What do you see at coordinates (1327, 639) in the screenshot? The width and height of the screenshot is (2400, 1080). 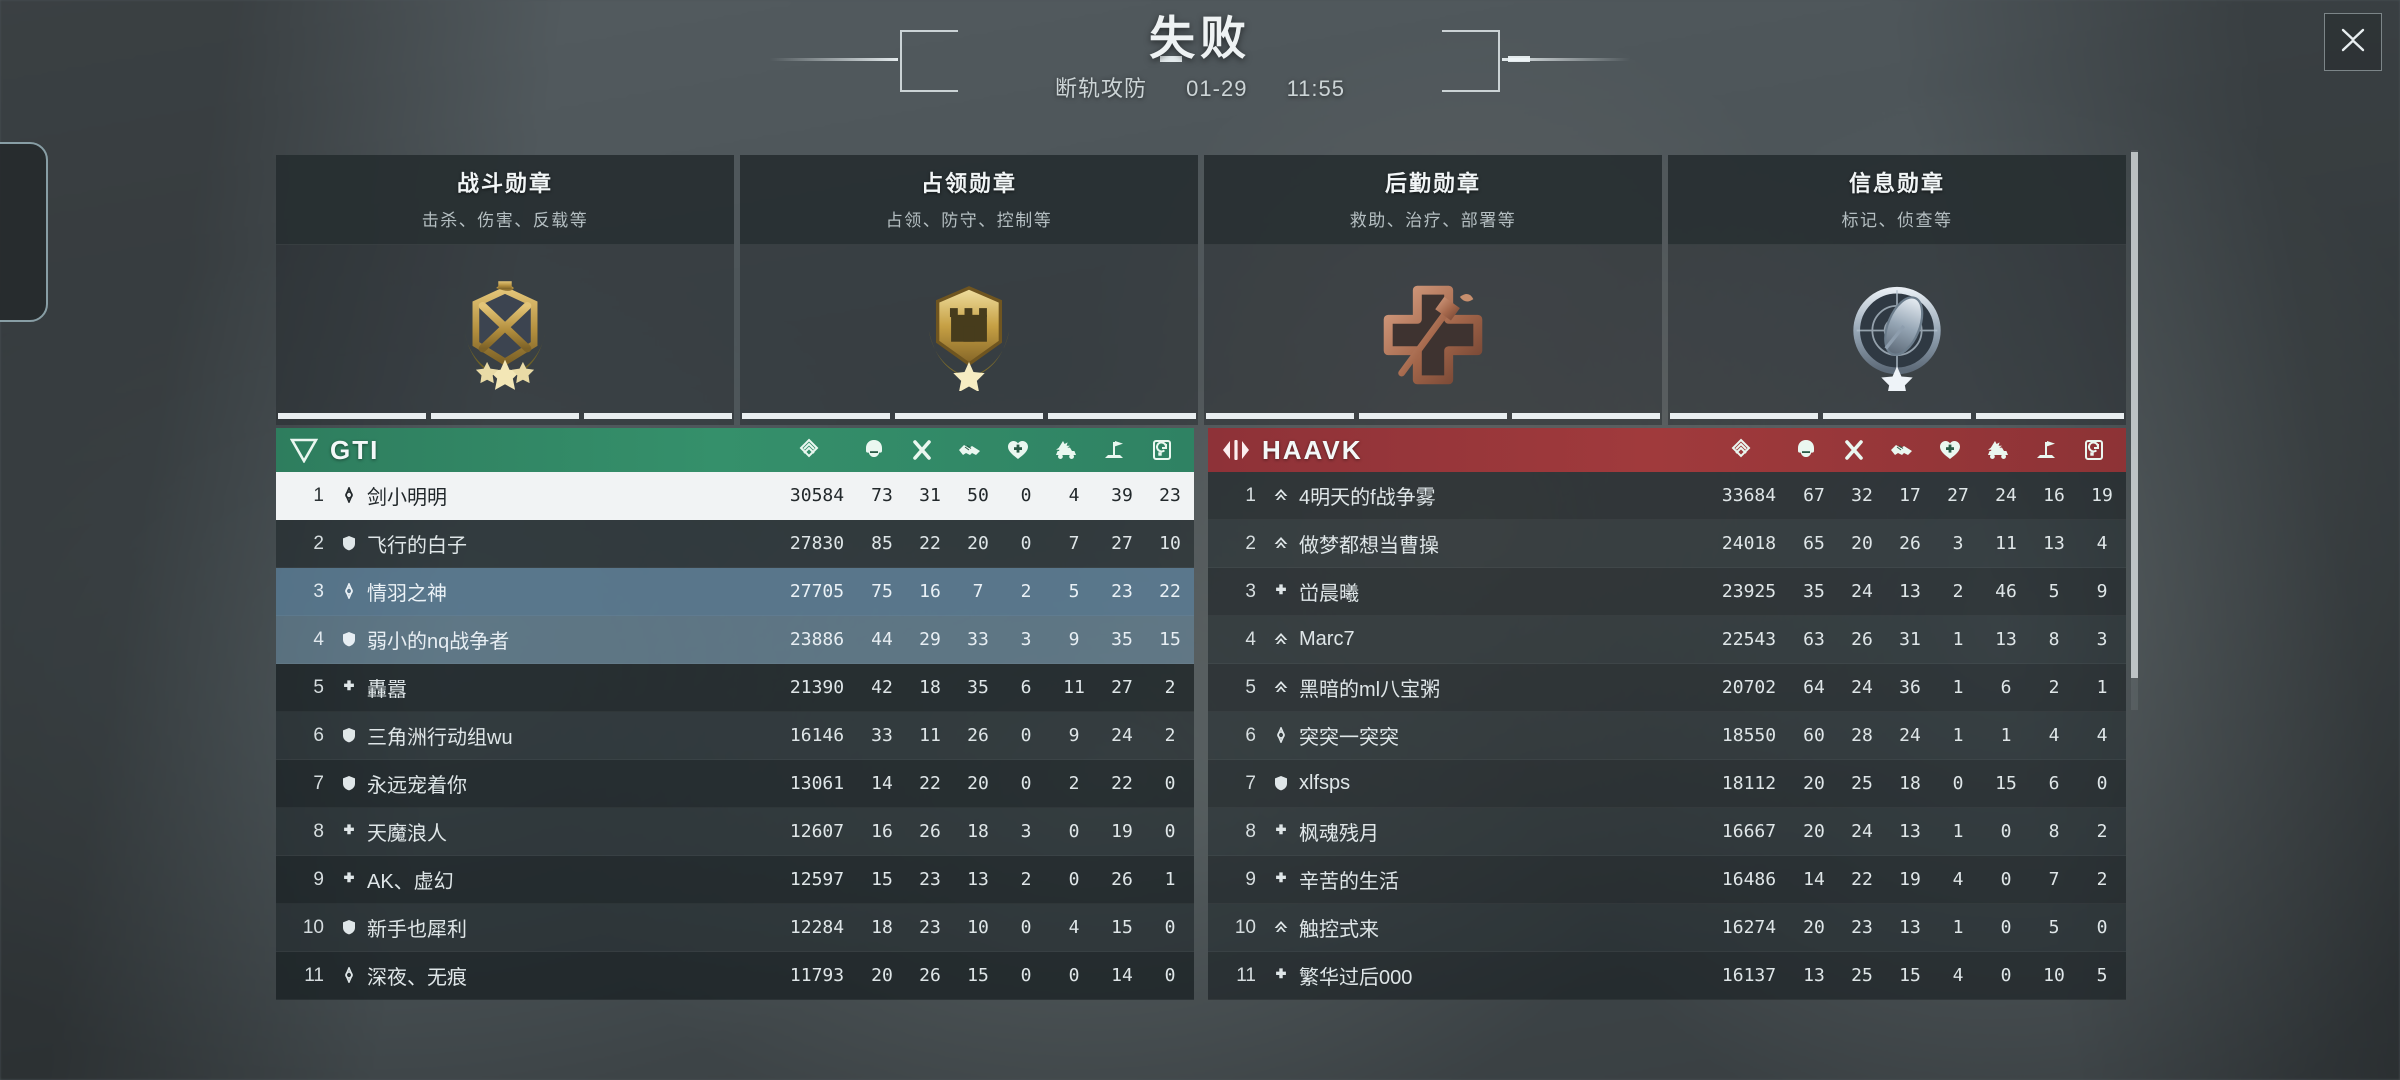 I see `player-name: Marc7` at bounding box center [1327, 639].